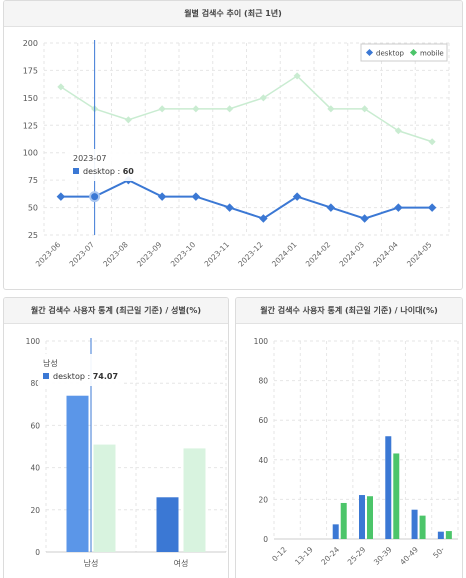  Describe the element at coordinates (181, 563) in the screenshot. I see `x-tick-label: 여성` at that location.